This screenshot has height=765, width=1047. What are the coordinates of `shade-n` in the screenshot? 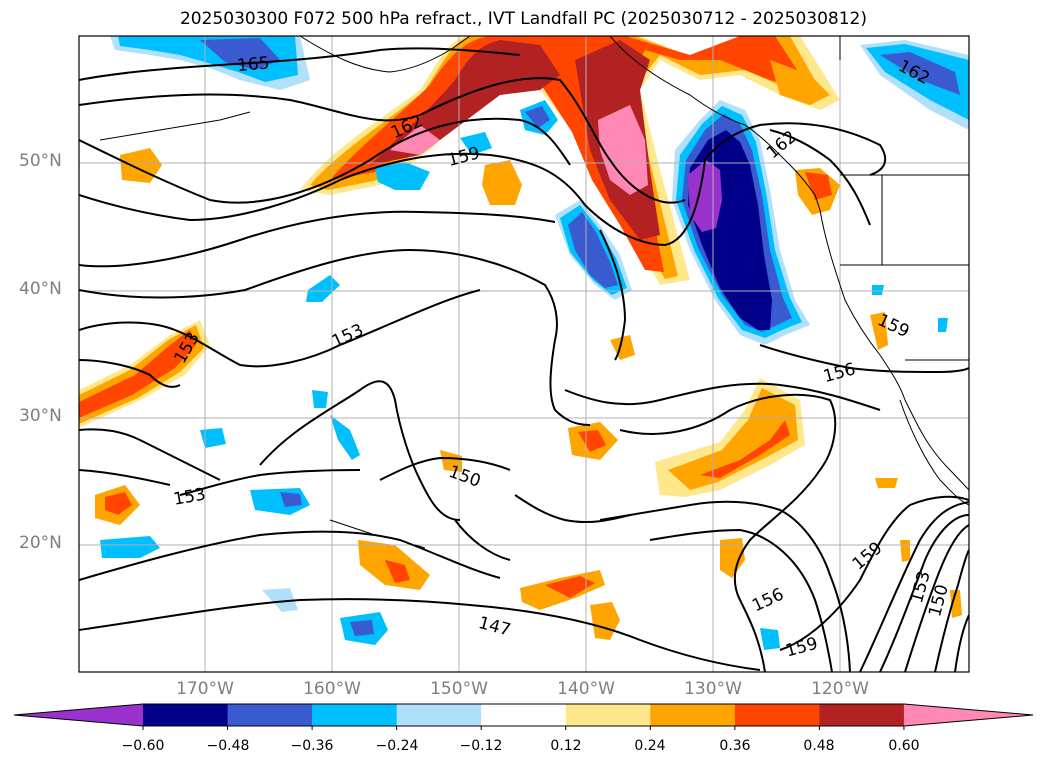 It's located at (451, 461).